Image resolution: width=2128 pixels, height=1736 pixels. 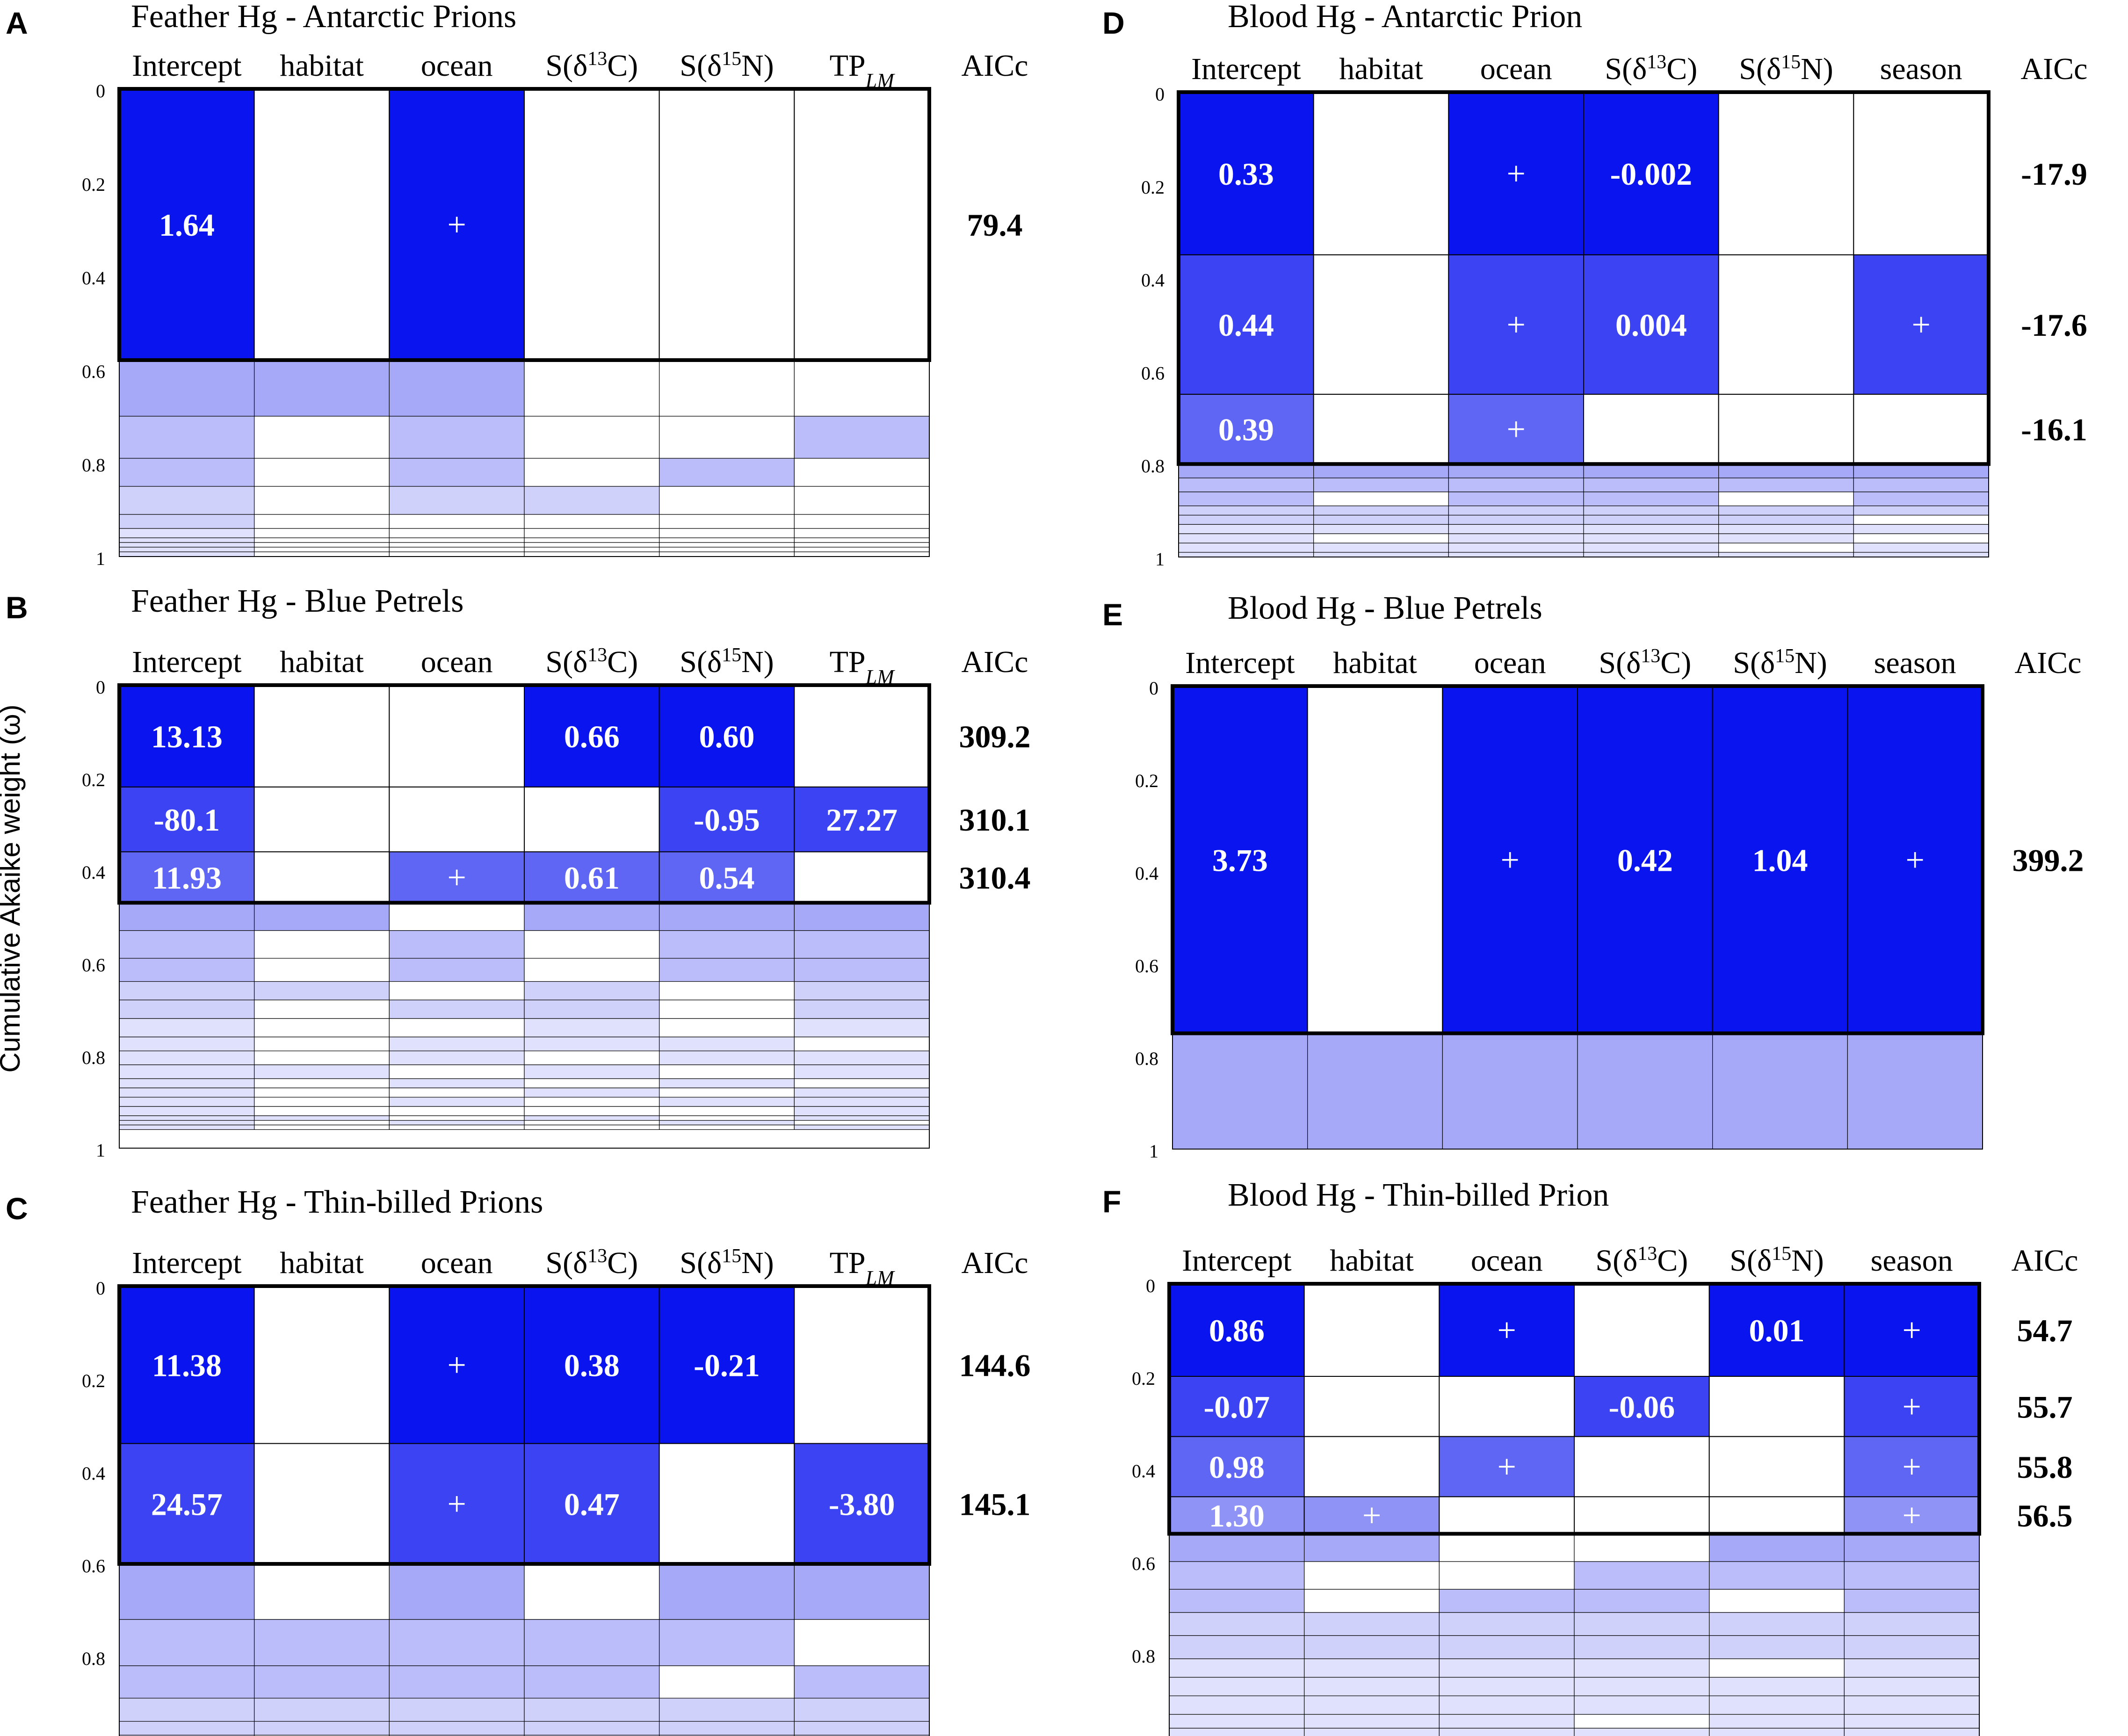 What do you see at coordinates (2045, 1515) in the screenshot?
I see `aicc-value: 56.5` at bounding box center [2045, 1515].